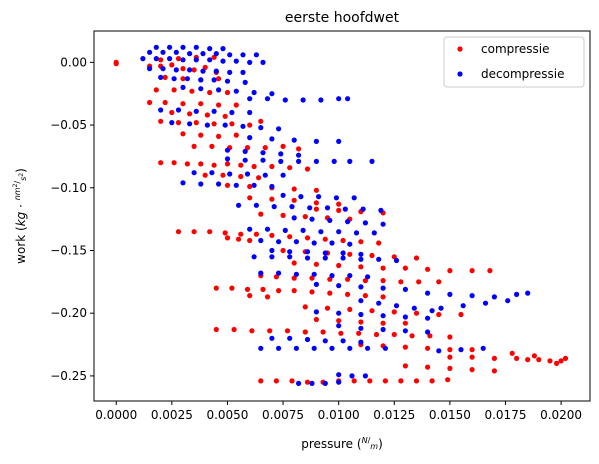 Image resolution: width=599 pixels, height=464 pixels. What do you see at coordinates (23, 179) in the screenshot?
I see `y-unit-denominator: s` at bounding box center [23, 179].